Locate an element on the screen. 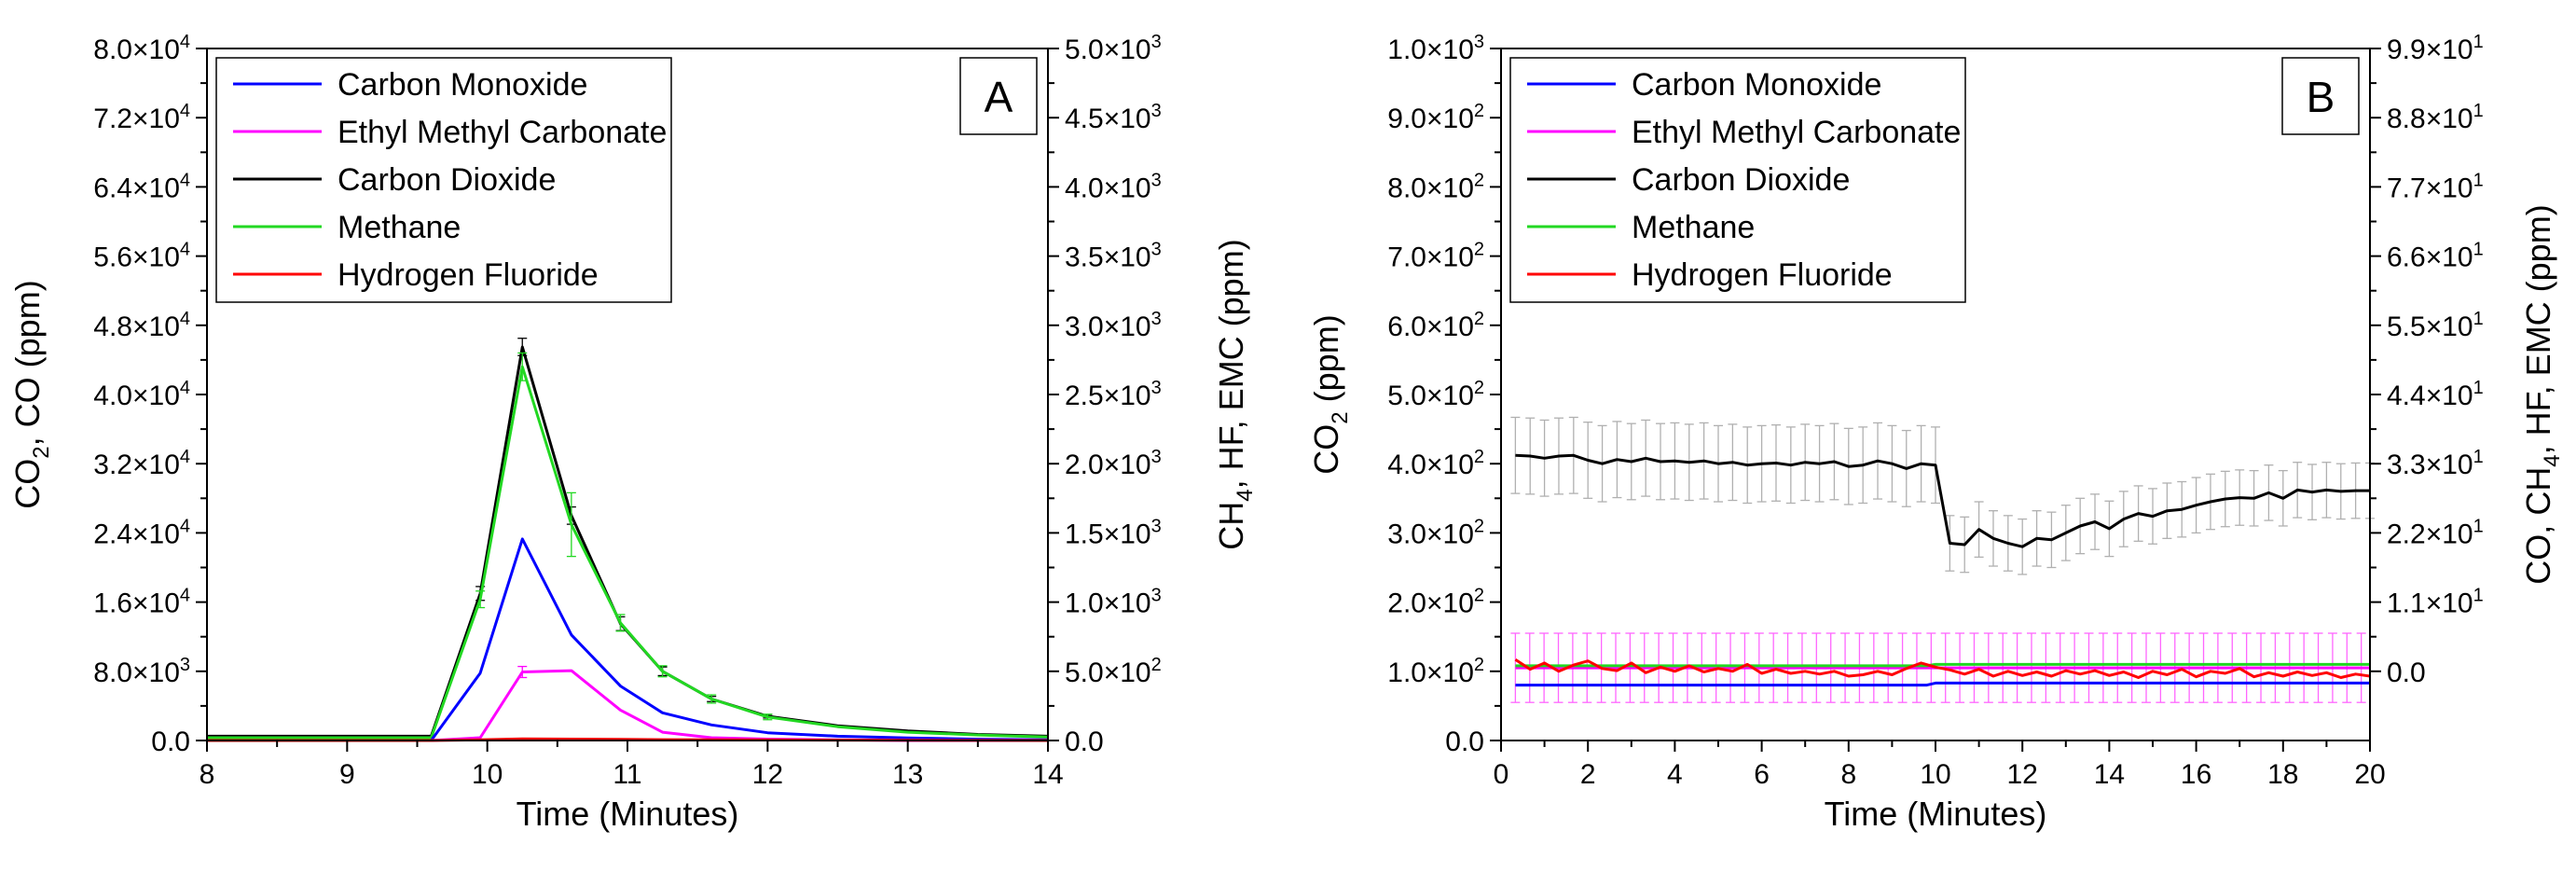  panel-b-legend-emc: Ethyl Methyl Carbonate is located at coordinates (1796, 132).